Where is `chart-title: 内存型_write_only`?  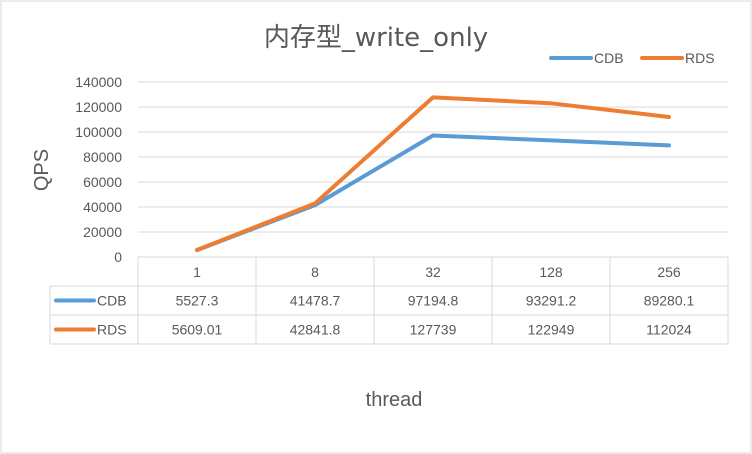 chart-title: 内存型_write_only is located at coordinates (376, 38).